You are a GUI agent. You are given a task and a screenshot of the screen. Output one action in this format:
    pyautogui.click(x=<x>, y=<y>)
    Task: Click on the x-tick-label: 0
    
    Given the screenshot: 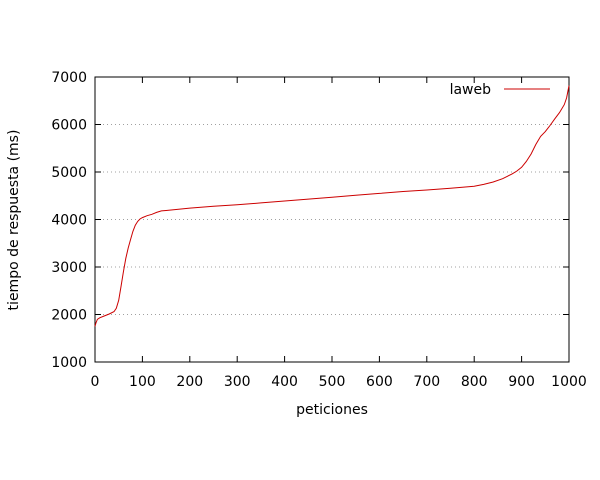 What is the action you would take?
    pyautogui.click(x=95, y=382)
    